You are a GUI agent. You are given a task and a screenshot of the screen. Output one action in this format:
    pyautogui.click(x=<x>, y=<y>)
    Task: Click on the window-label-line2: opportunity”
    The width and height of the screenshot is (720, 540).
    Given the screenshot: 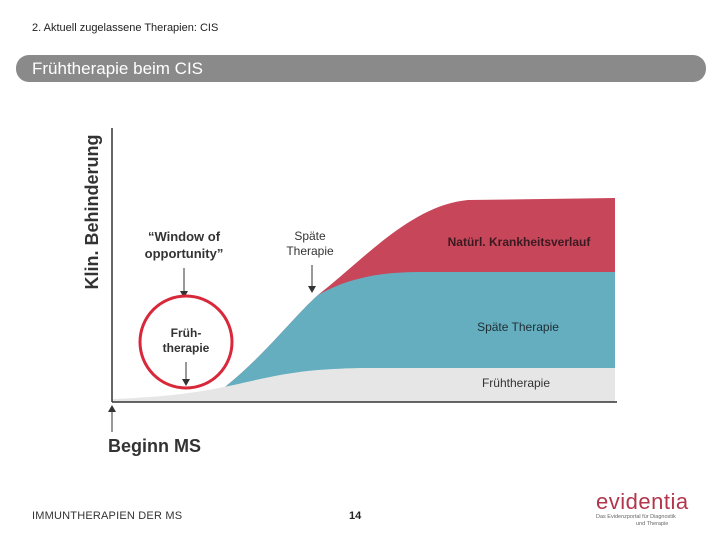 What is the action you would take?
    pyautogui.click(x=184, y=253)
    